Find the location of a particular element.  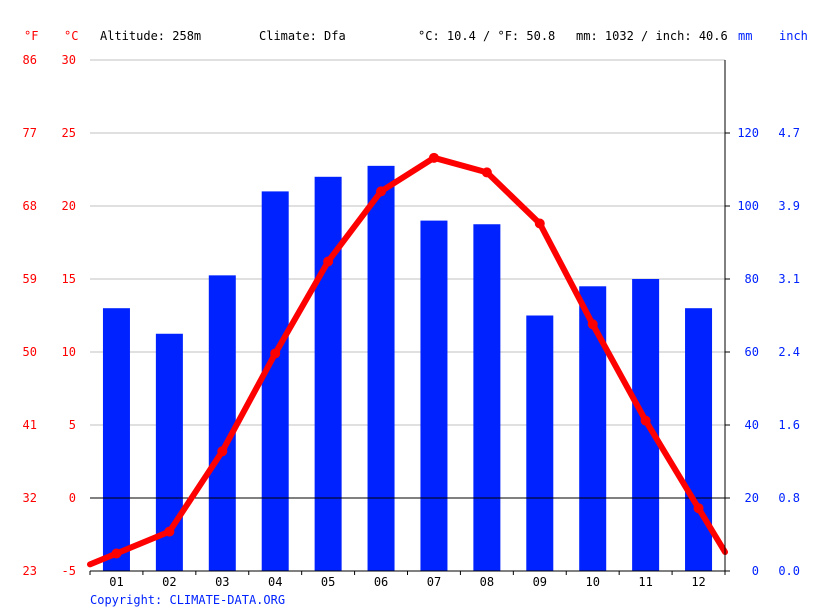

fahrenheit-tick-label: 86 is located at coordinates (30, 60).